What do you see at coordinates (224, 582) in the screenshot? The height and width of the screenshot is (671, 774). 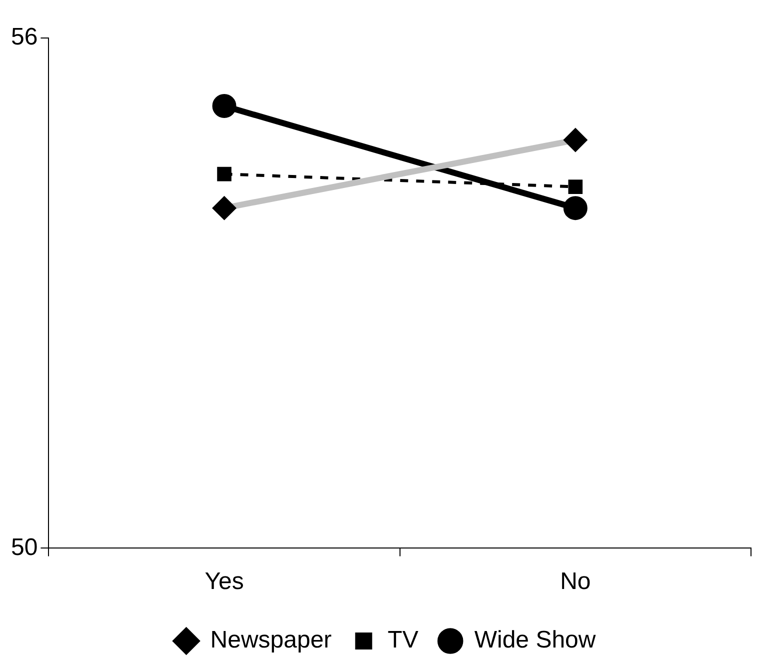 I see `x-tick-label: Yes` at bounding box center [224, 582].